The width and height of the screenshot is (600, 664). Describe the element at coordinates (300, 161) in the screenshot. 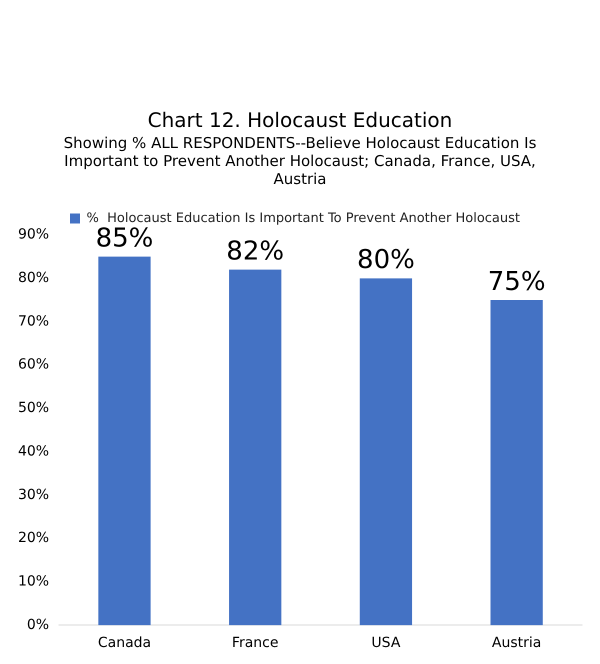

I see `chart-subtitle: Showing % ALL RESPONDENTS--Believe Holocaust Education Is Important to Prevent Another Holocaust; Canada, France, USA, Austria` at that location.